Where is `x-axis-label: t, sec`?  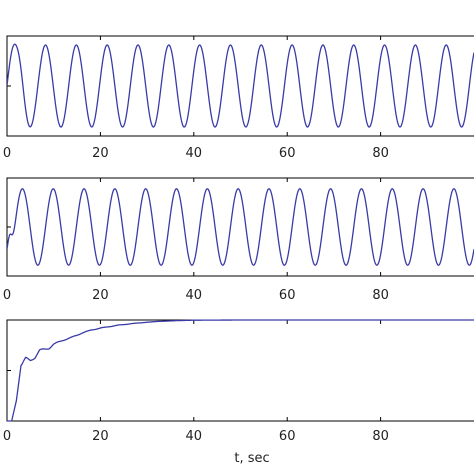
x-axis-label: t, sec is located at coordinates (251, 458).